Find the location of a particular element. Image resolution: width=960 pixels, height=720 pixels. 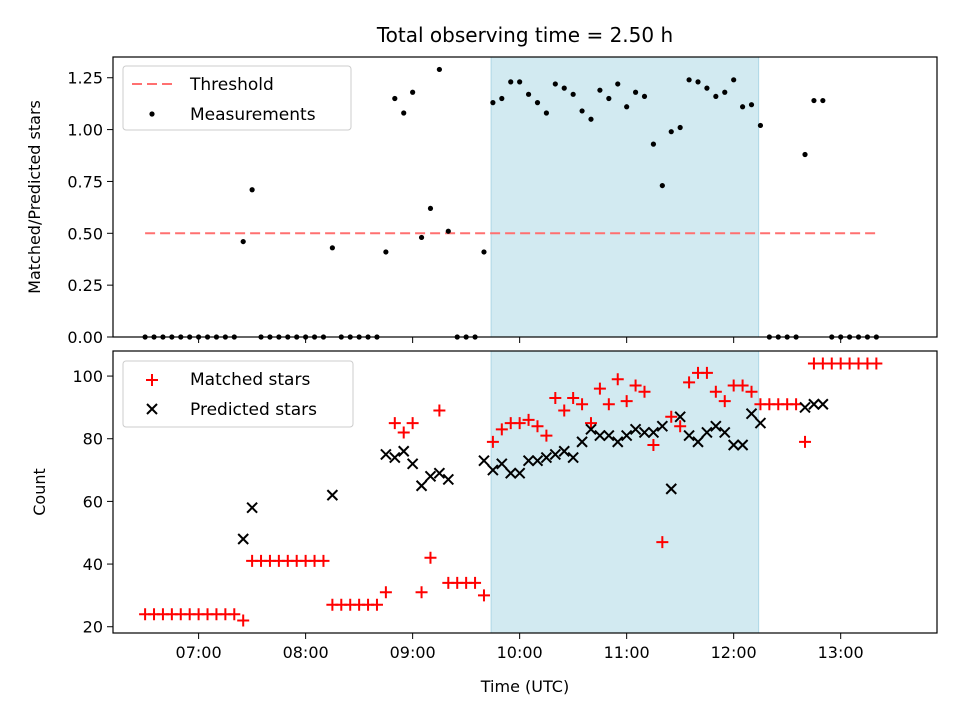

top-legend: Threshold Measurements is located at coordinates (237, 98).